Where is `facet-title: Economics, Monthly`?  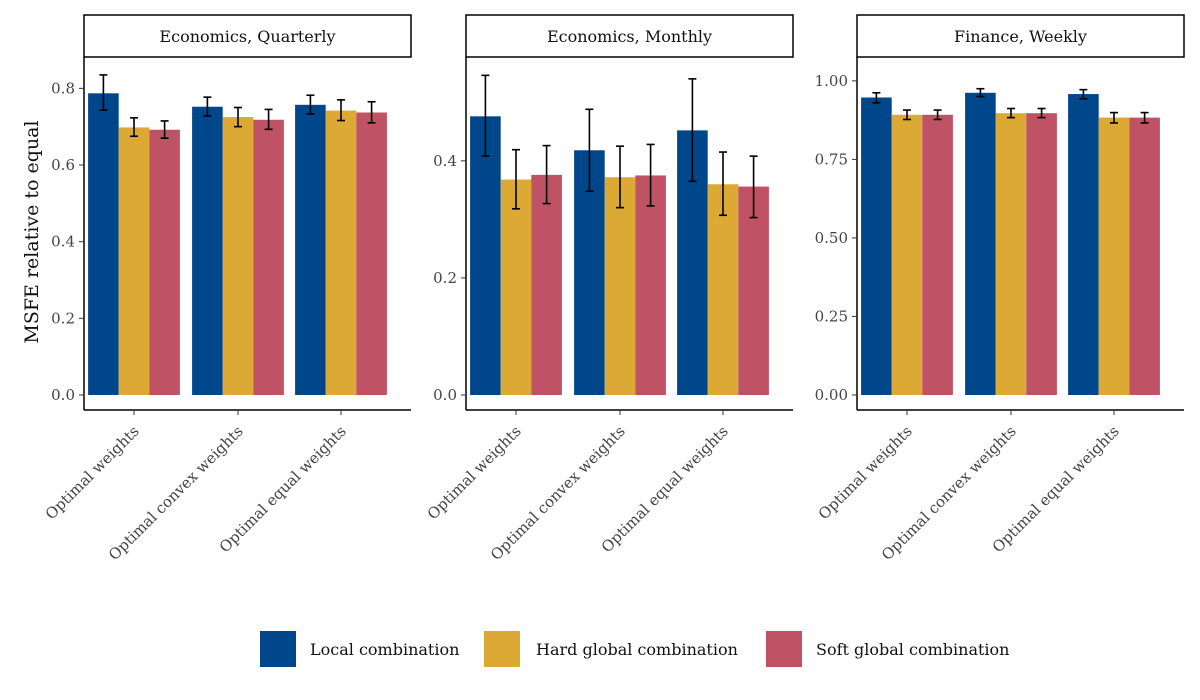
facet-title: Economics, Monthly is located at coordinates (629, 36).